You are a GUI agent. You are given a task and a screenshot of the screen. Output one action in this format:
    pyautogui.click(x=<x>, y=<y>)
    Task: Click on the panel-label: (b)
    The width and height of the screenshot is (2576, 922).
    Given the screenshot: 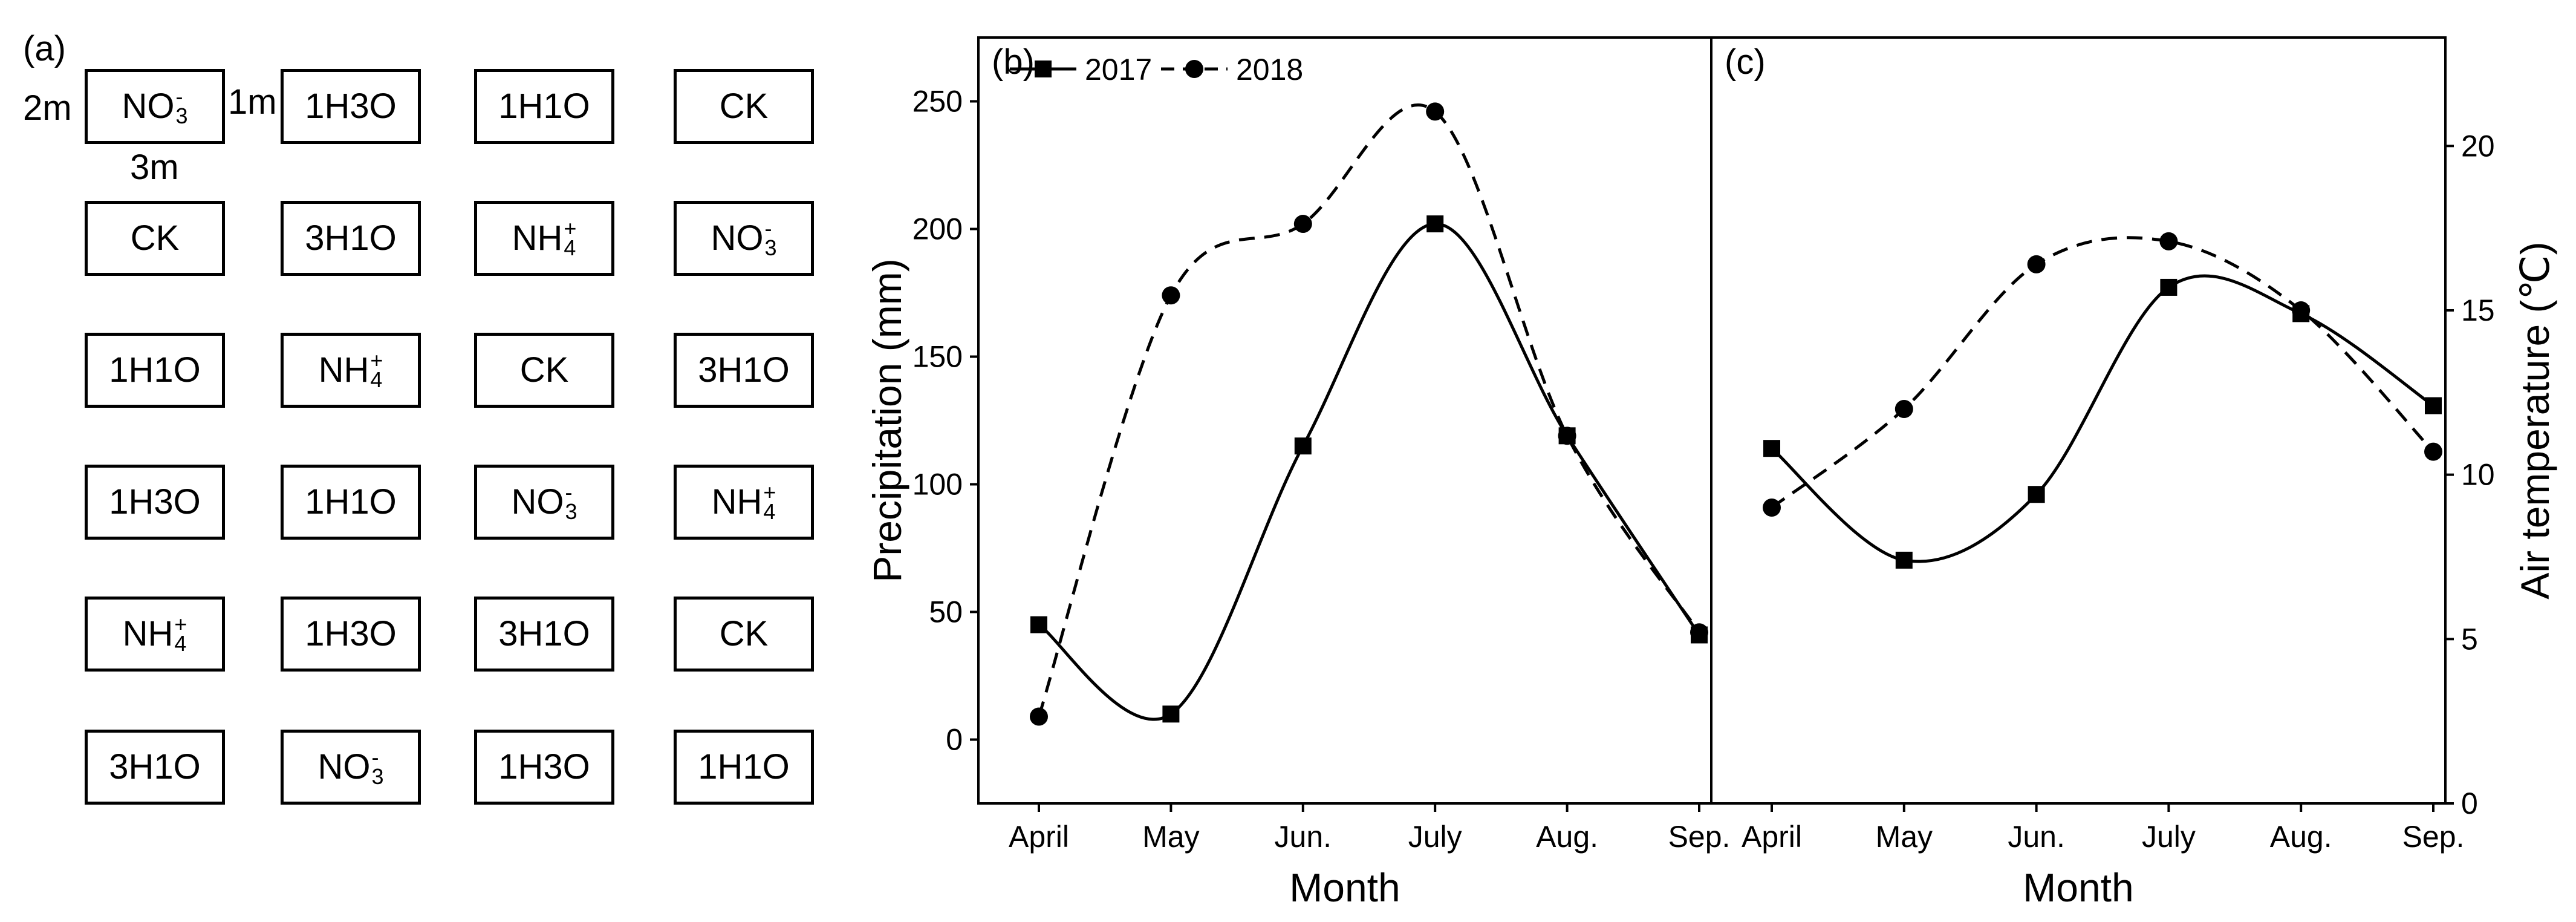 What is the action you would take?
    pyautogui.click(x=1014, y=62)
    